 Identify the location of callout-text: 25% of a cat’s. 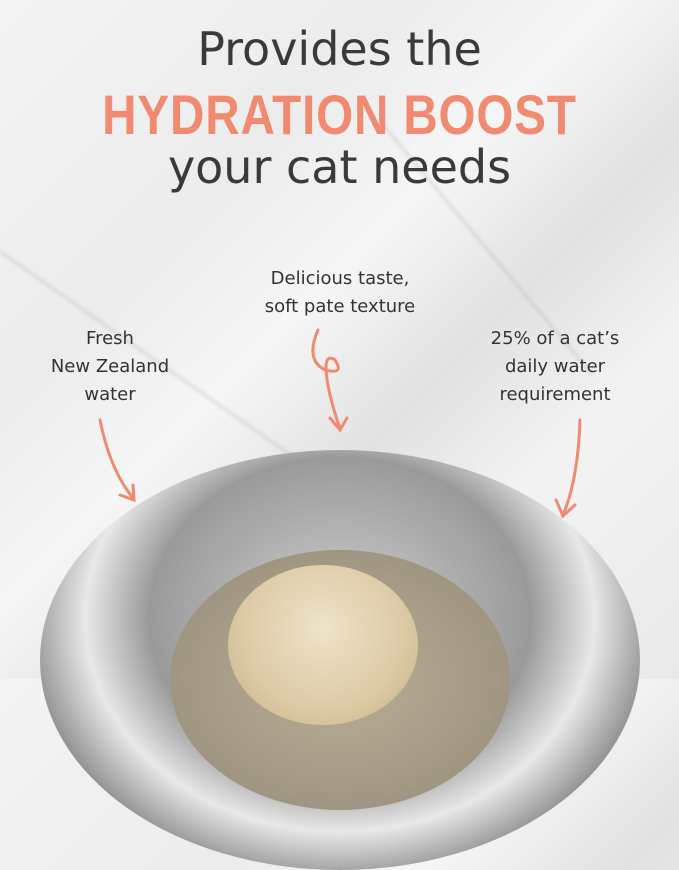
(555, 338).